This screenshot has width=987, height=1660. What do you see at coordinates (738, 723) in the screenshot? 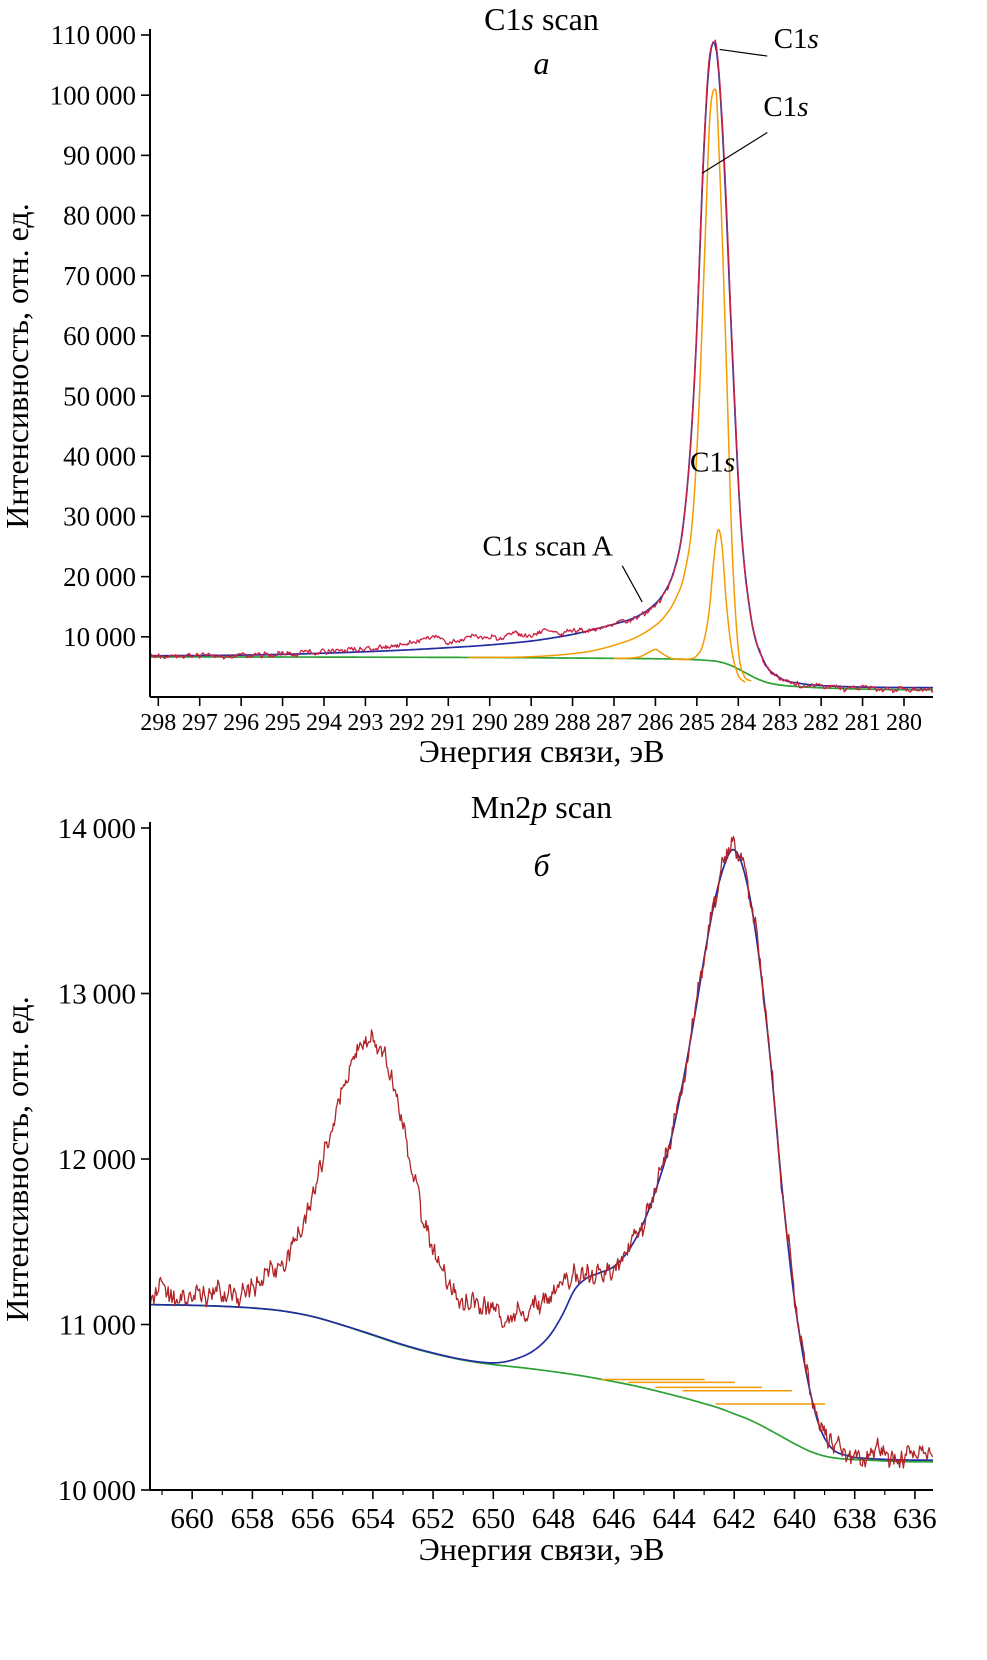
I see `x-tick-label: 284` at bounding box center [738, 723].